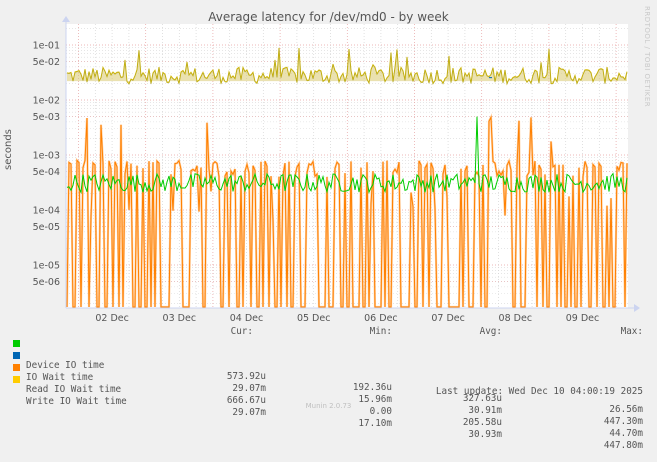  I want to click on chart-title: Average latency for /dev/md0 - by week, so click(328, 17).